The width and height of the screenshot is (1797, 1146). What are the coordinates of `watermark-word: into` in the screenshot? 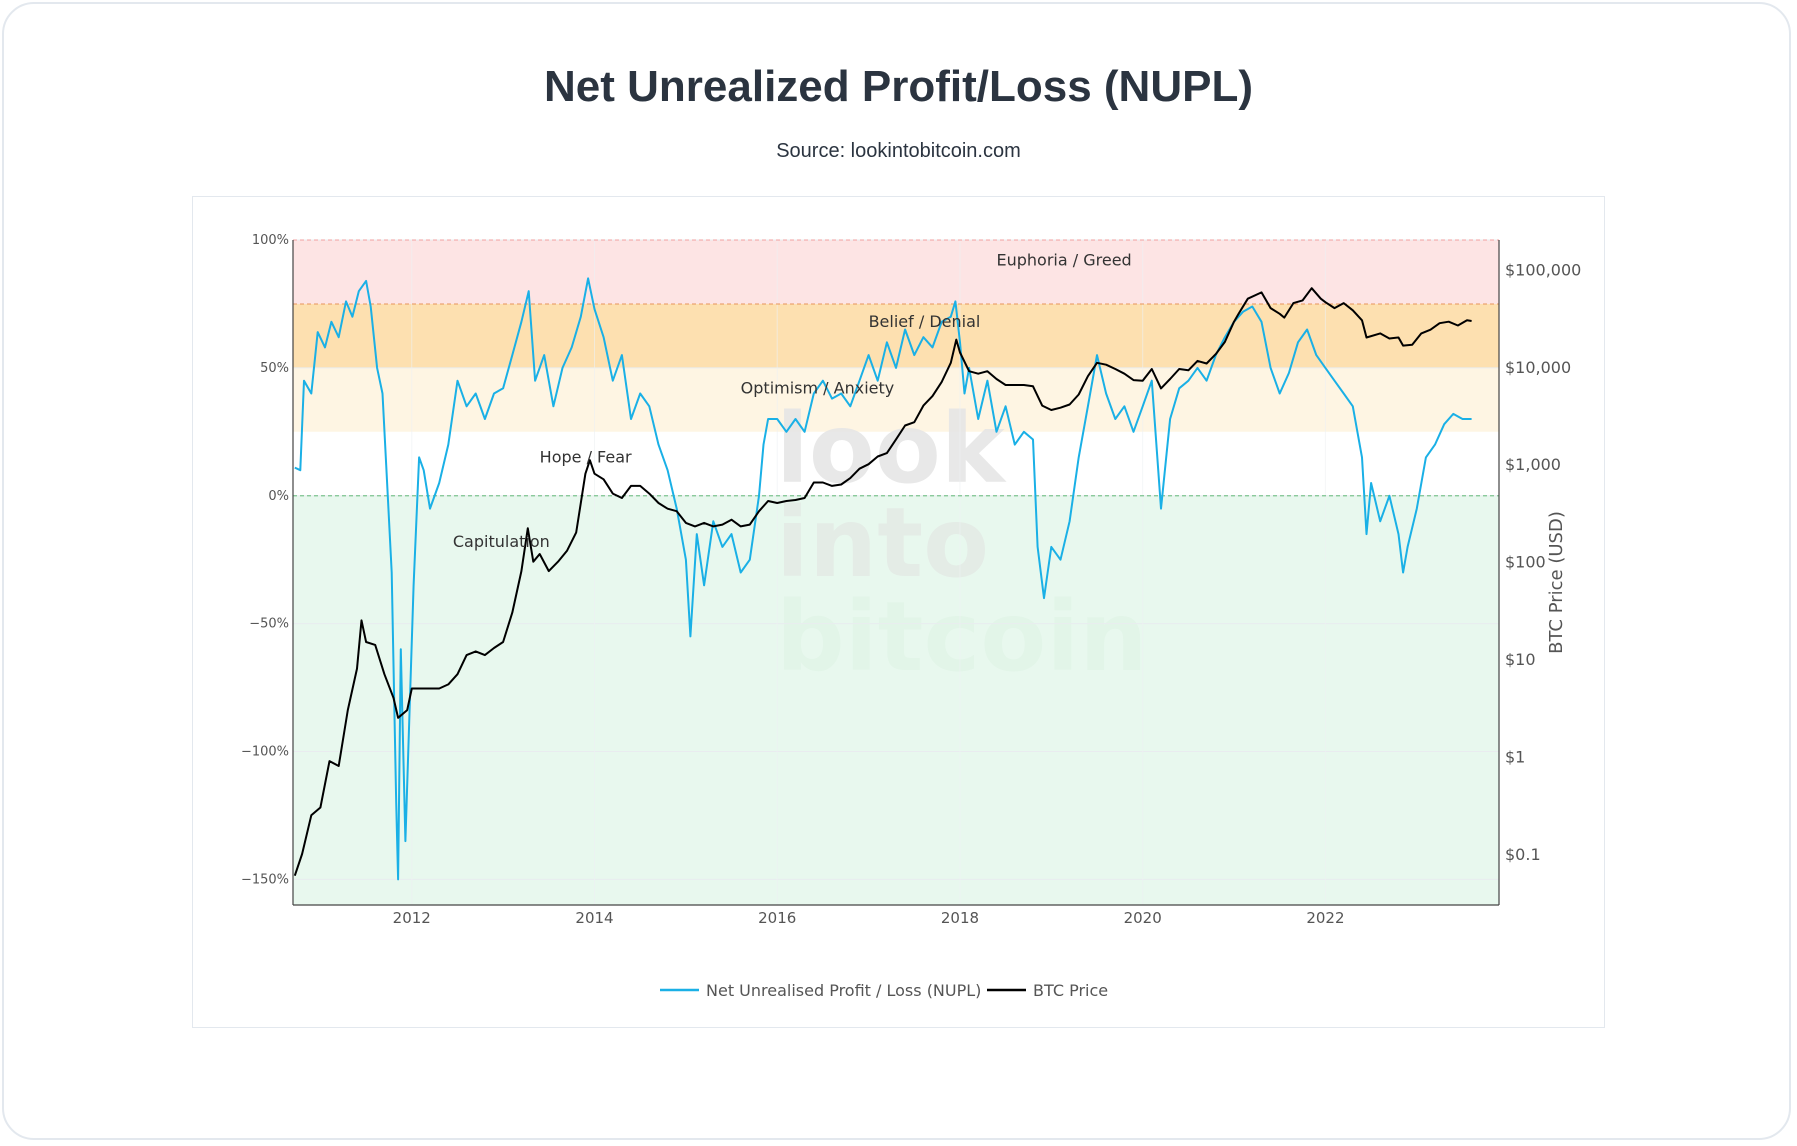 It's located at (882, 543).